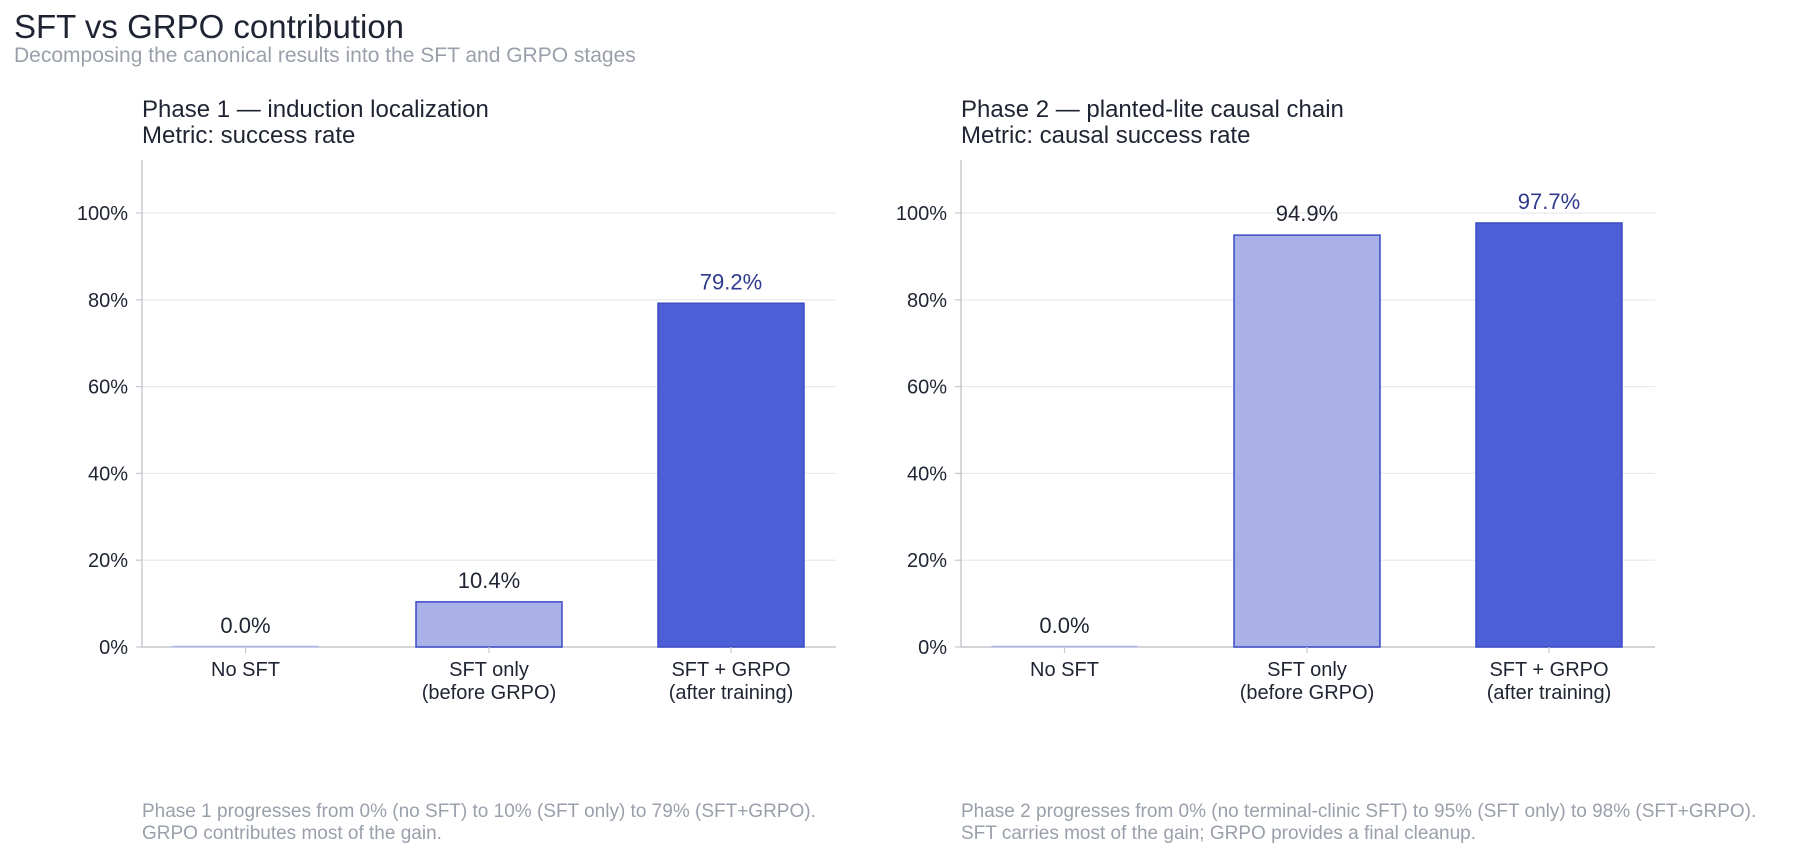 Image resolution: width=1801 pixels, height=858 pixels. What do you see at coordinates (1549, 201) in the screenshot?
I see `data-label: 97.7%` at bounding box center [1549, 201].